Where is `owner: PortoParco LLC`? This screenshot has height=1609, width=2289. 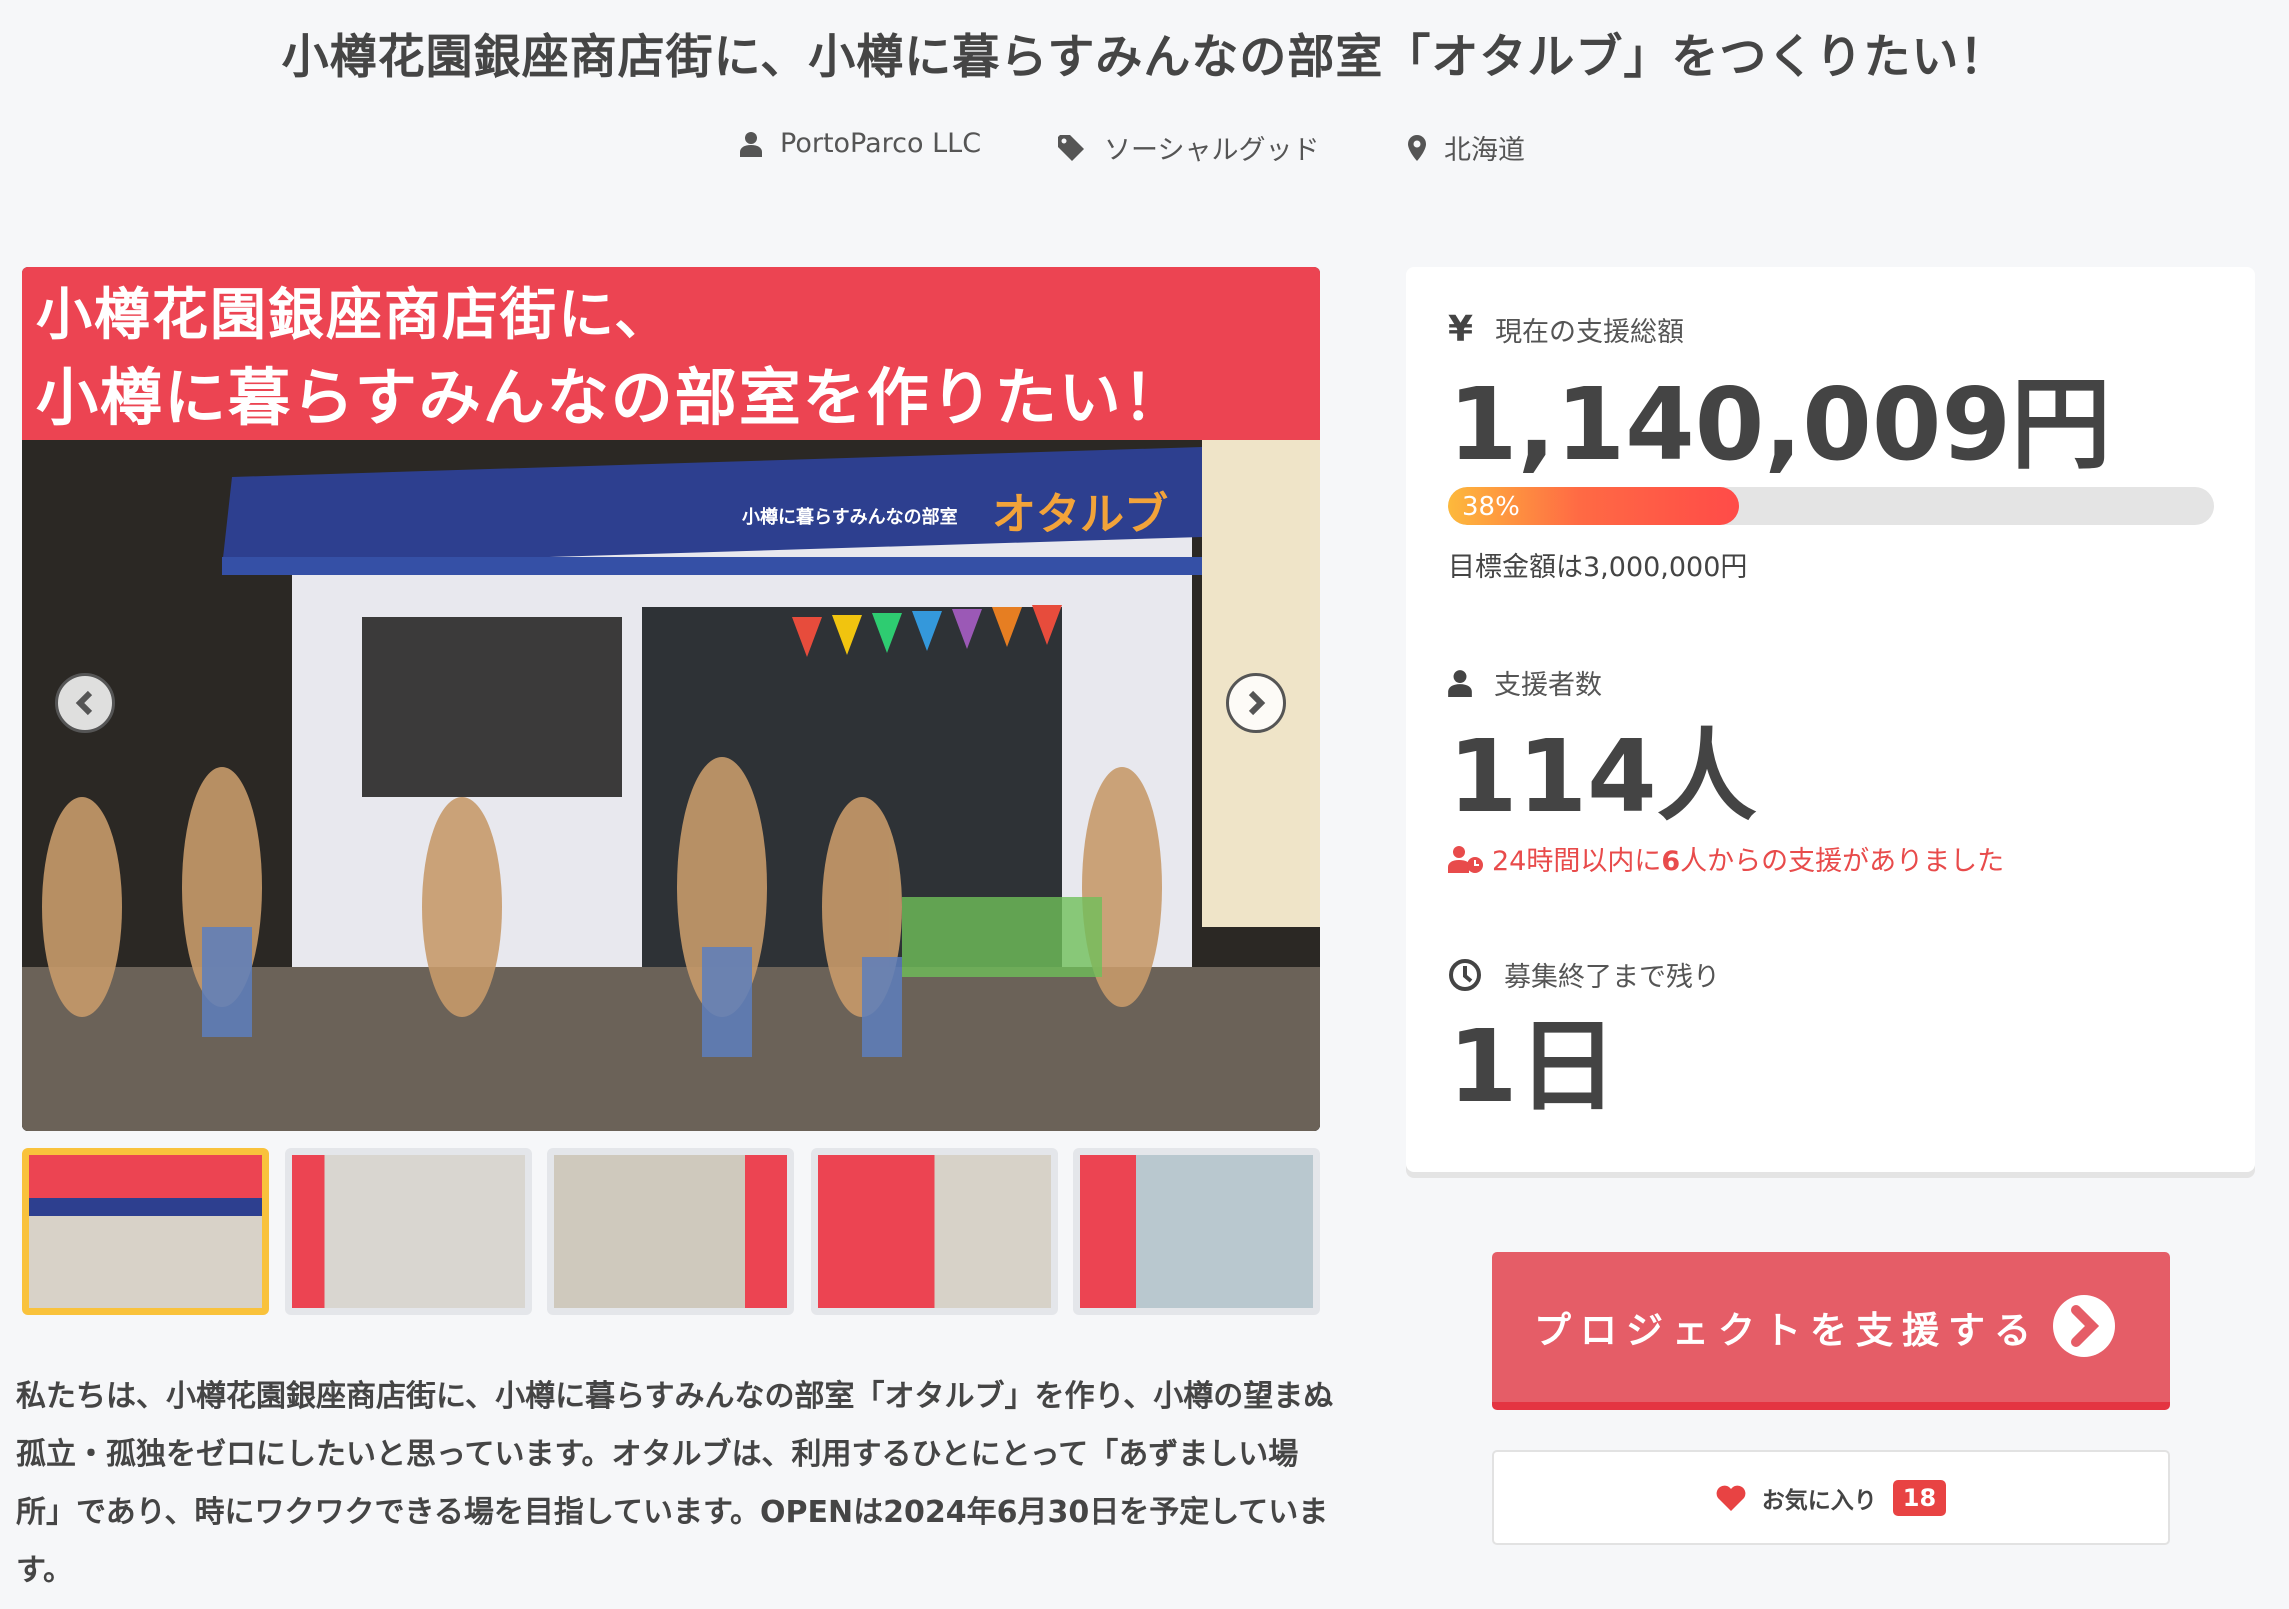 owner: PortoParco LLC is located at coordinates (860, 143).